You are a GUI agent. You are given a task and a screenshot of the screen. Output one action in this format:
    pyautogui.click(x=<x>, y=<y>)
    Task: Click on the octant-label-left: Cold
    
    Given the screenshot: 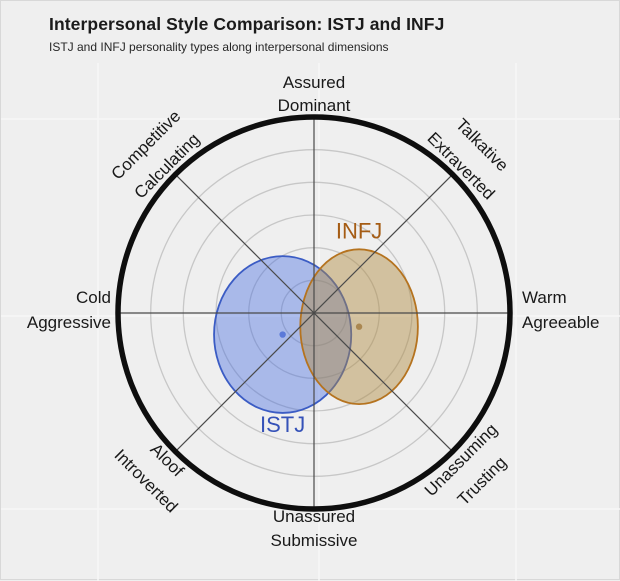 What is the action you would take?
    pyautogui.click(x=93, y=297)
    